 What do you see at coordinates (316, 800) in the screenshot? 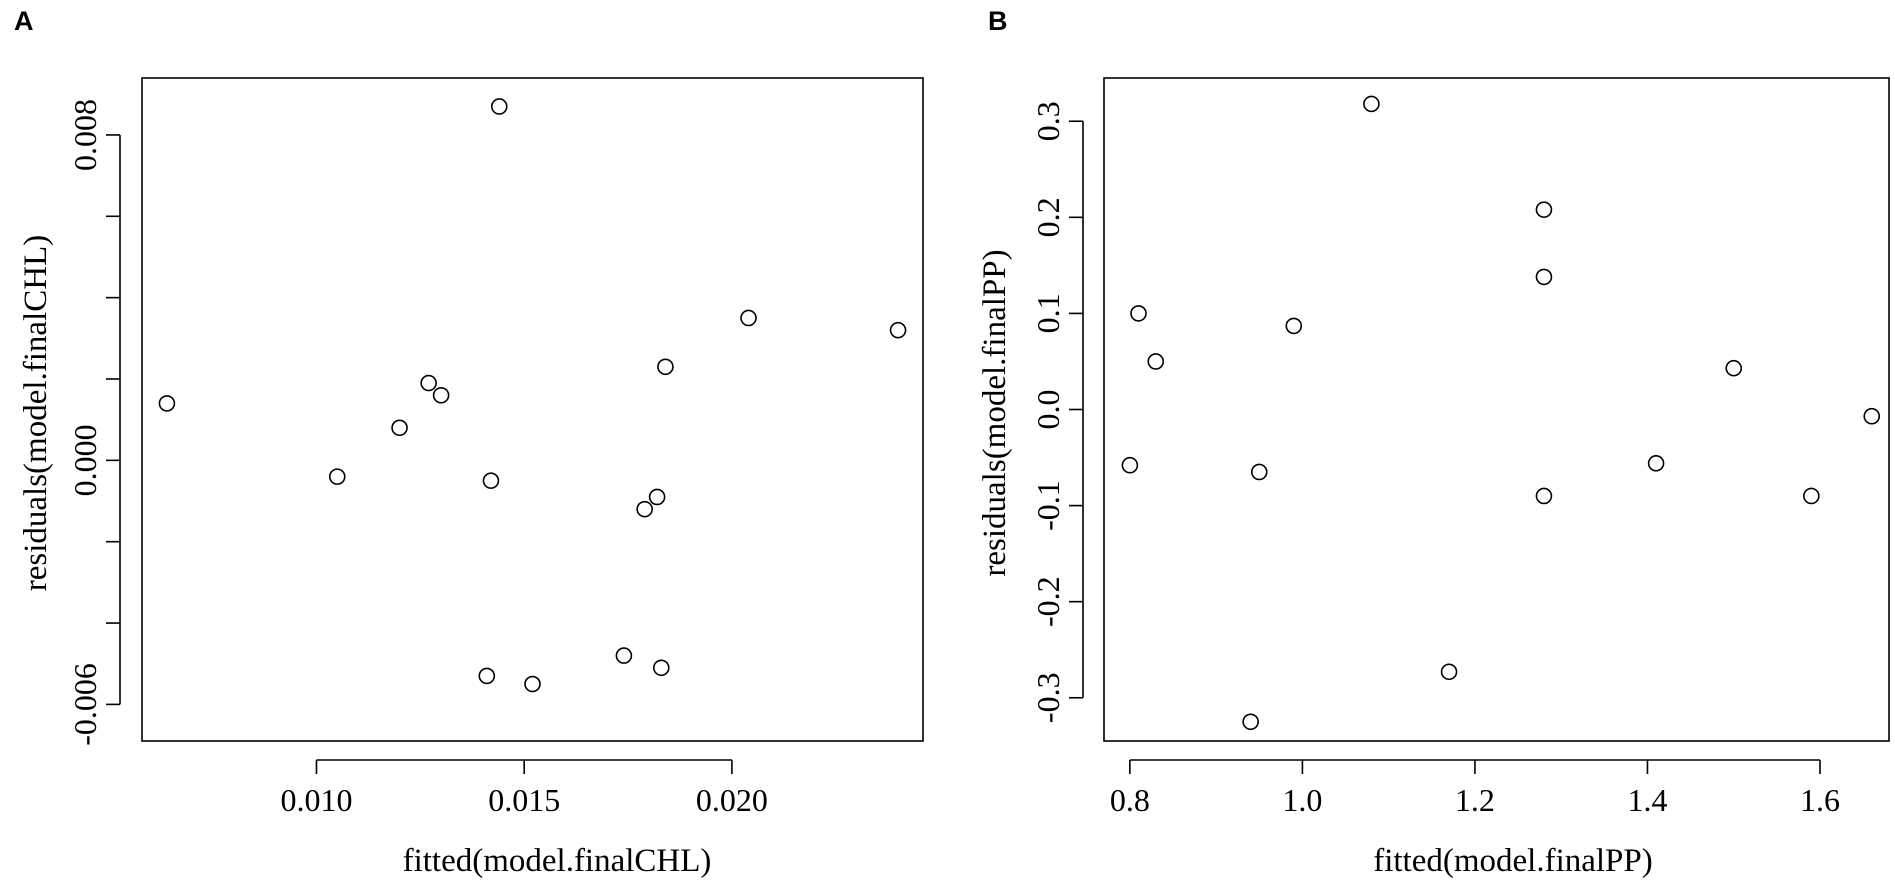
I see `panel-a-x-tick-label: 0.010` at bounding box center [316, 800].